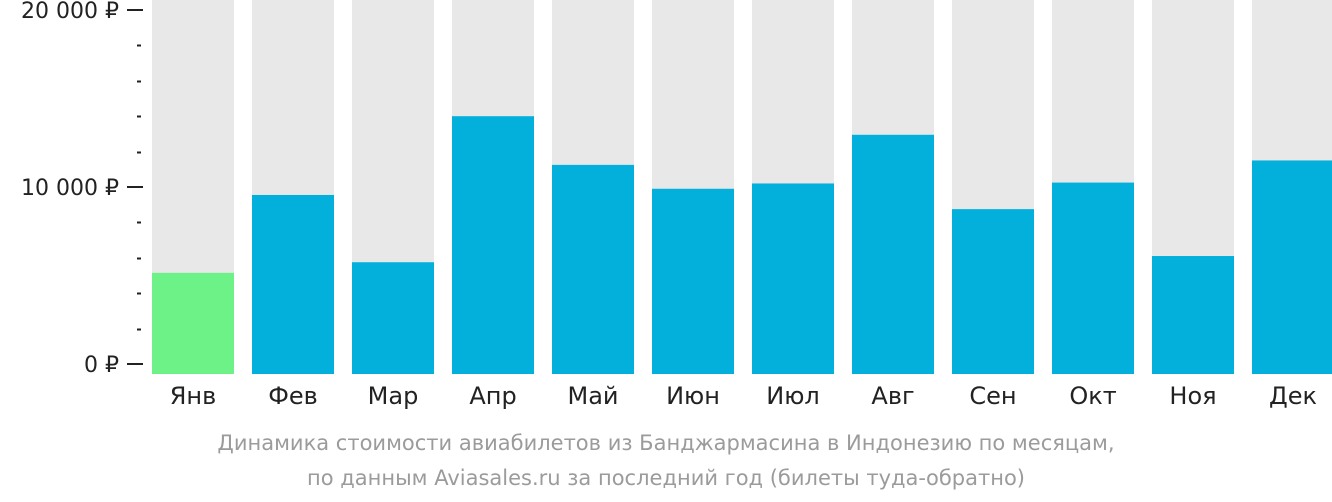 The image size is (1332, 502). What do you see at coordinates (743, 396) in the screenshot?
I see `x-axis: Янв Фев Мар Апр Май Июн Июл Авг Сен Окт Ноя Дек` at bounding box center [743, 396].